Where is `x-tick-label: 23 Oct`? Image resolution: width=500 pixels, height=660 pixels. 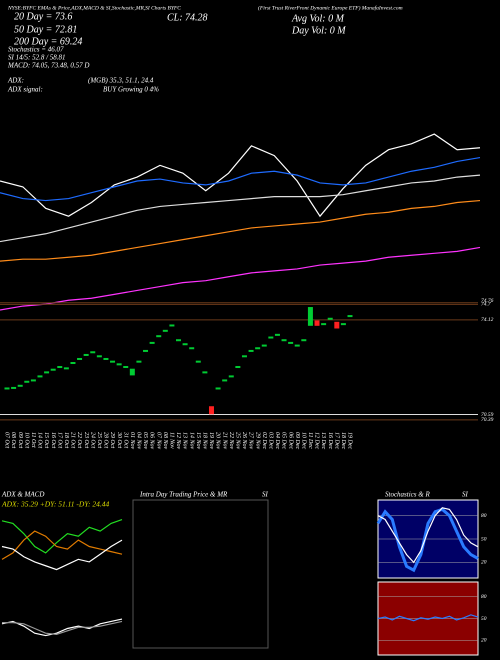
x-tick-label: 23 Oct is located at coordinates (86, 440).